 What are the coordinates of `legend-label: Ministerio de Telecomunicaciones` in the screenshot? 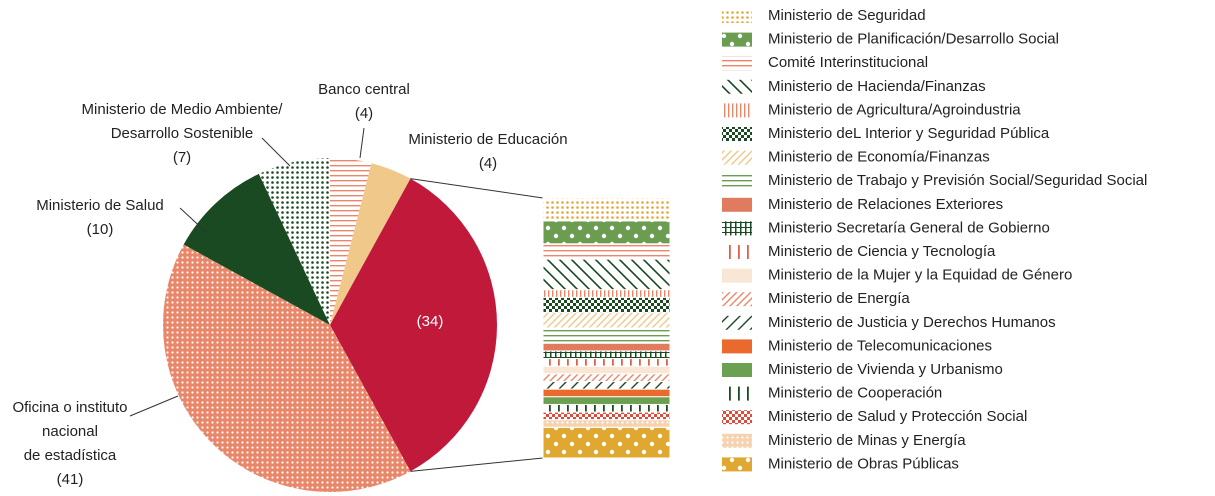 It's located at (880, 345).